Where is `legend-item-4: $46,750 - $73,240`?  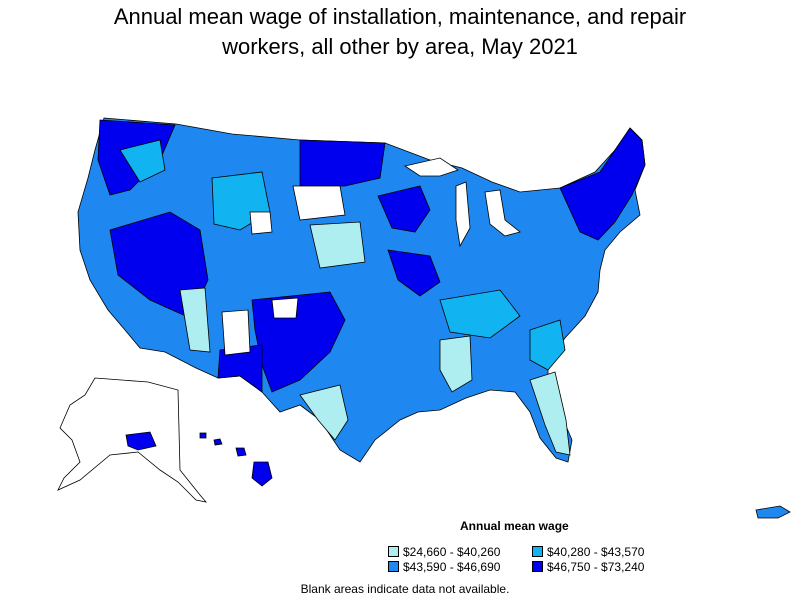 legend-item-4: $46,750 - $73,240 is located at coordinates (588, 567).